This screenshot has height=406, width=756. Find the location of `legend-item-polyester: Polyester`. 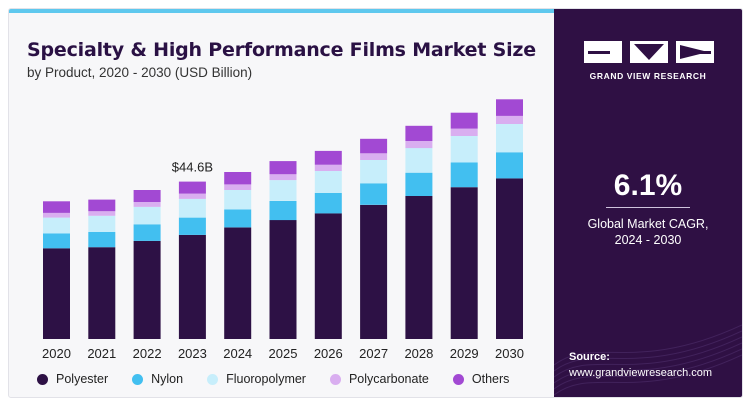

legend-item-polyester: Polyester is located at coordinates (72, 379).